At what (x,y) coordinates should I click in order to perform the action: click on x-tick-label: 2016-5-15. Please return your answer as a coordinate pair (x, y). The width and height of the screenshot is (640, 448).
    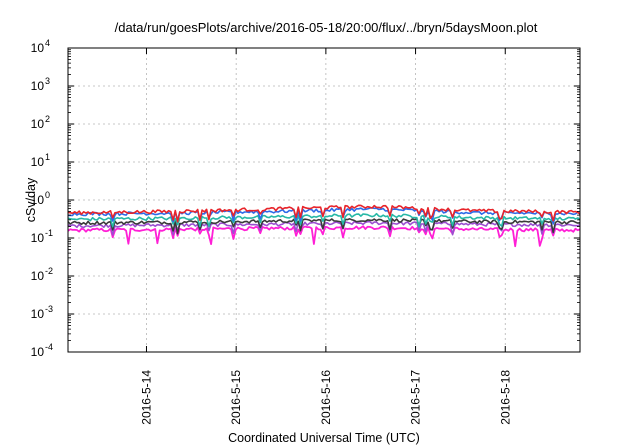
    Looking at the image, I should click on (236, 397).